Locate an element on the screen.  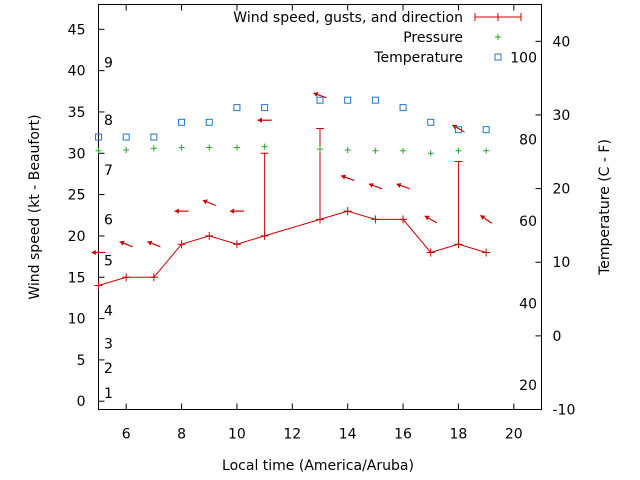
beaufort-label: 6 is located at coordinates (108, 220).